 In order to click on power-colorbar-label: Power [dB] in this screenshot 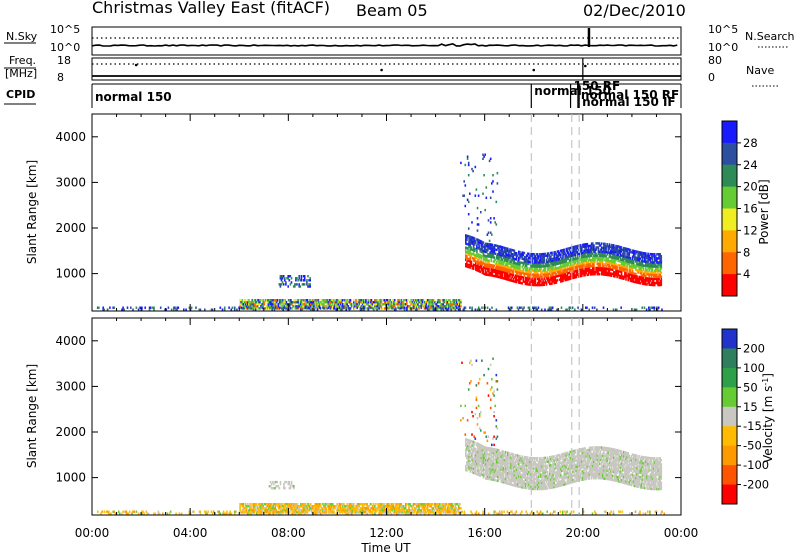, I will do `click(764, 211)`.